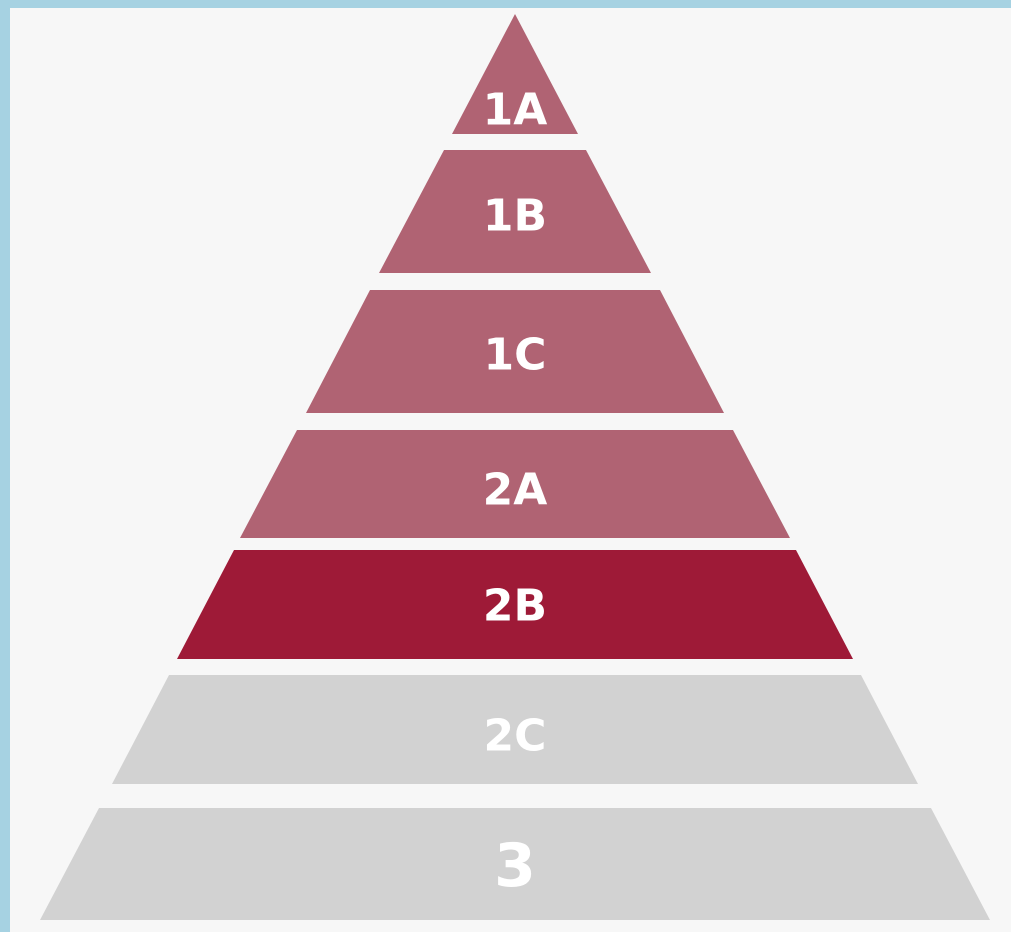 The height and width of the screenshot is (932, 1011). I want to click on level-label: 2A, so click(515, 490).